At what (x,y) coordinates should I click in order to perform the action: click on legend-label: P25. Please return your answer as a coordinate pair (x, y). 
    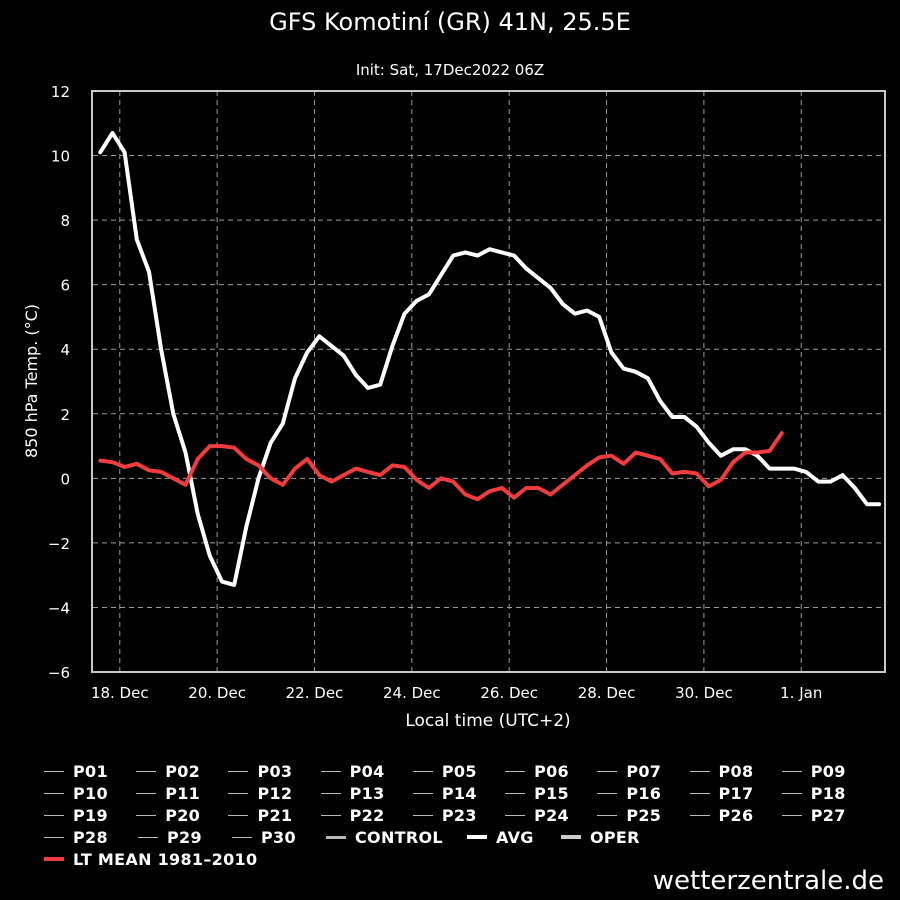
    Looking at the image, I should click on (644, 815).